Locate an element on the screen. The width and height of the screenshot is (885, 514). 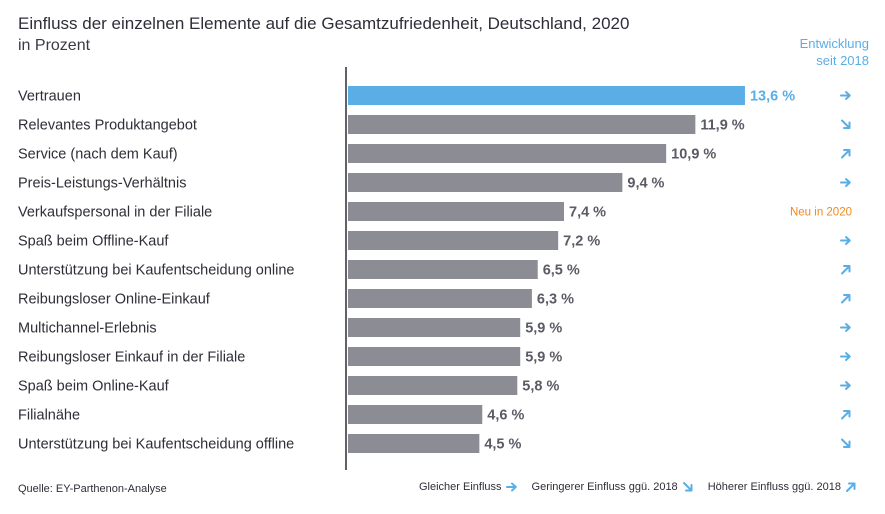
legend-label-higher: Höherer Einfluss ggü. 2018 is located at coordinates (774, 487).